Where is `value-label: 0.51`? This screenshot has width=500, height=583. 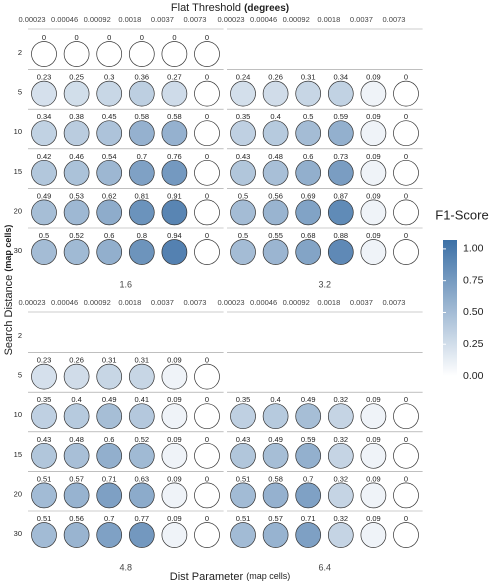
value-label: 0.51 is located at coordinates (243, 478).